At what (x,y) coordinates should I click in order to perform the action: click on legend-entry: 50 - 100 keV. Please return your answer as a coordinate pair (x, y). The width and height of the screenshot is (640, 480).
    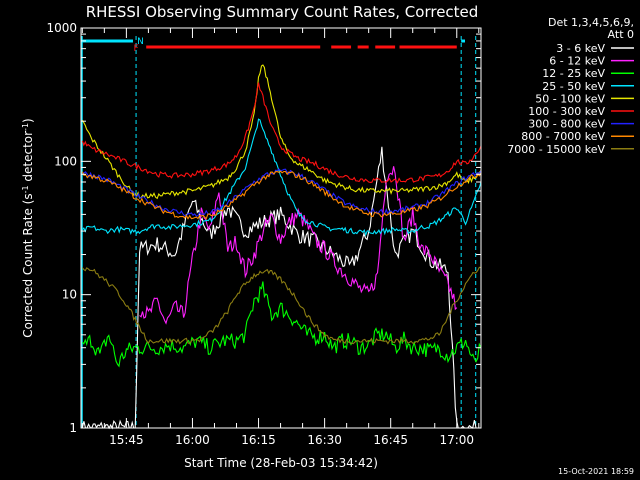
    Looking at the image, I should click on (570, 98).